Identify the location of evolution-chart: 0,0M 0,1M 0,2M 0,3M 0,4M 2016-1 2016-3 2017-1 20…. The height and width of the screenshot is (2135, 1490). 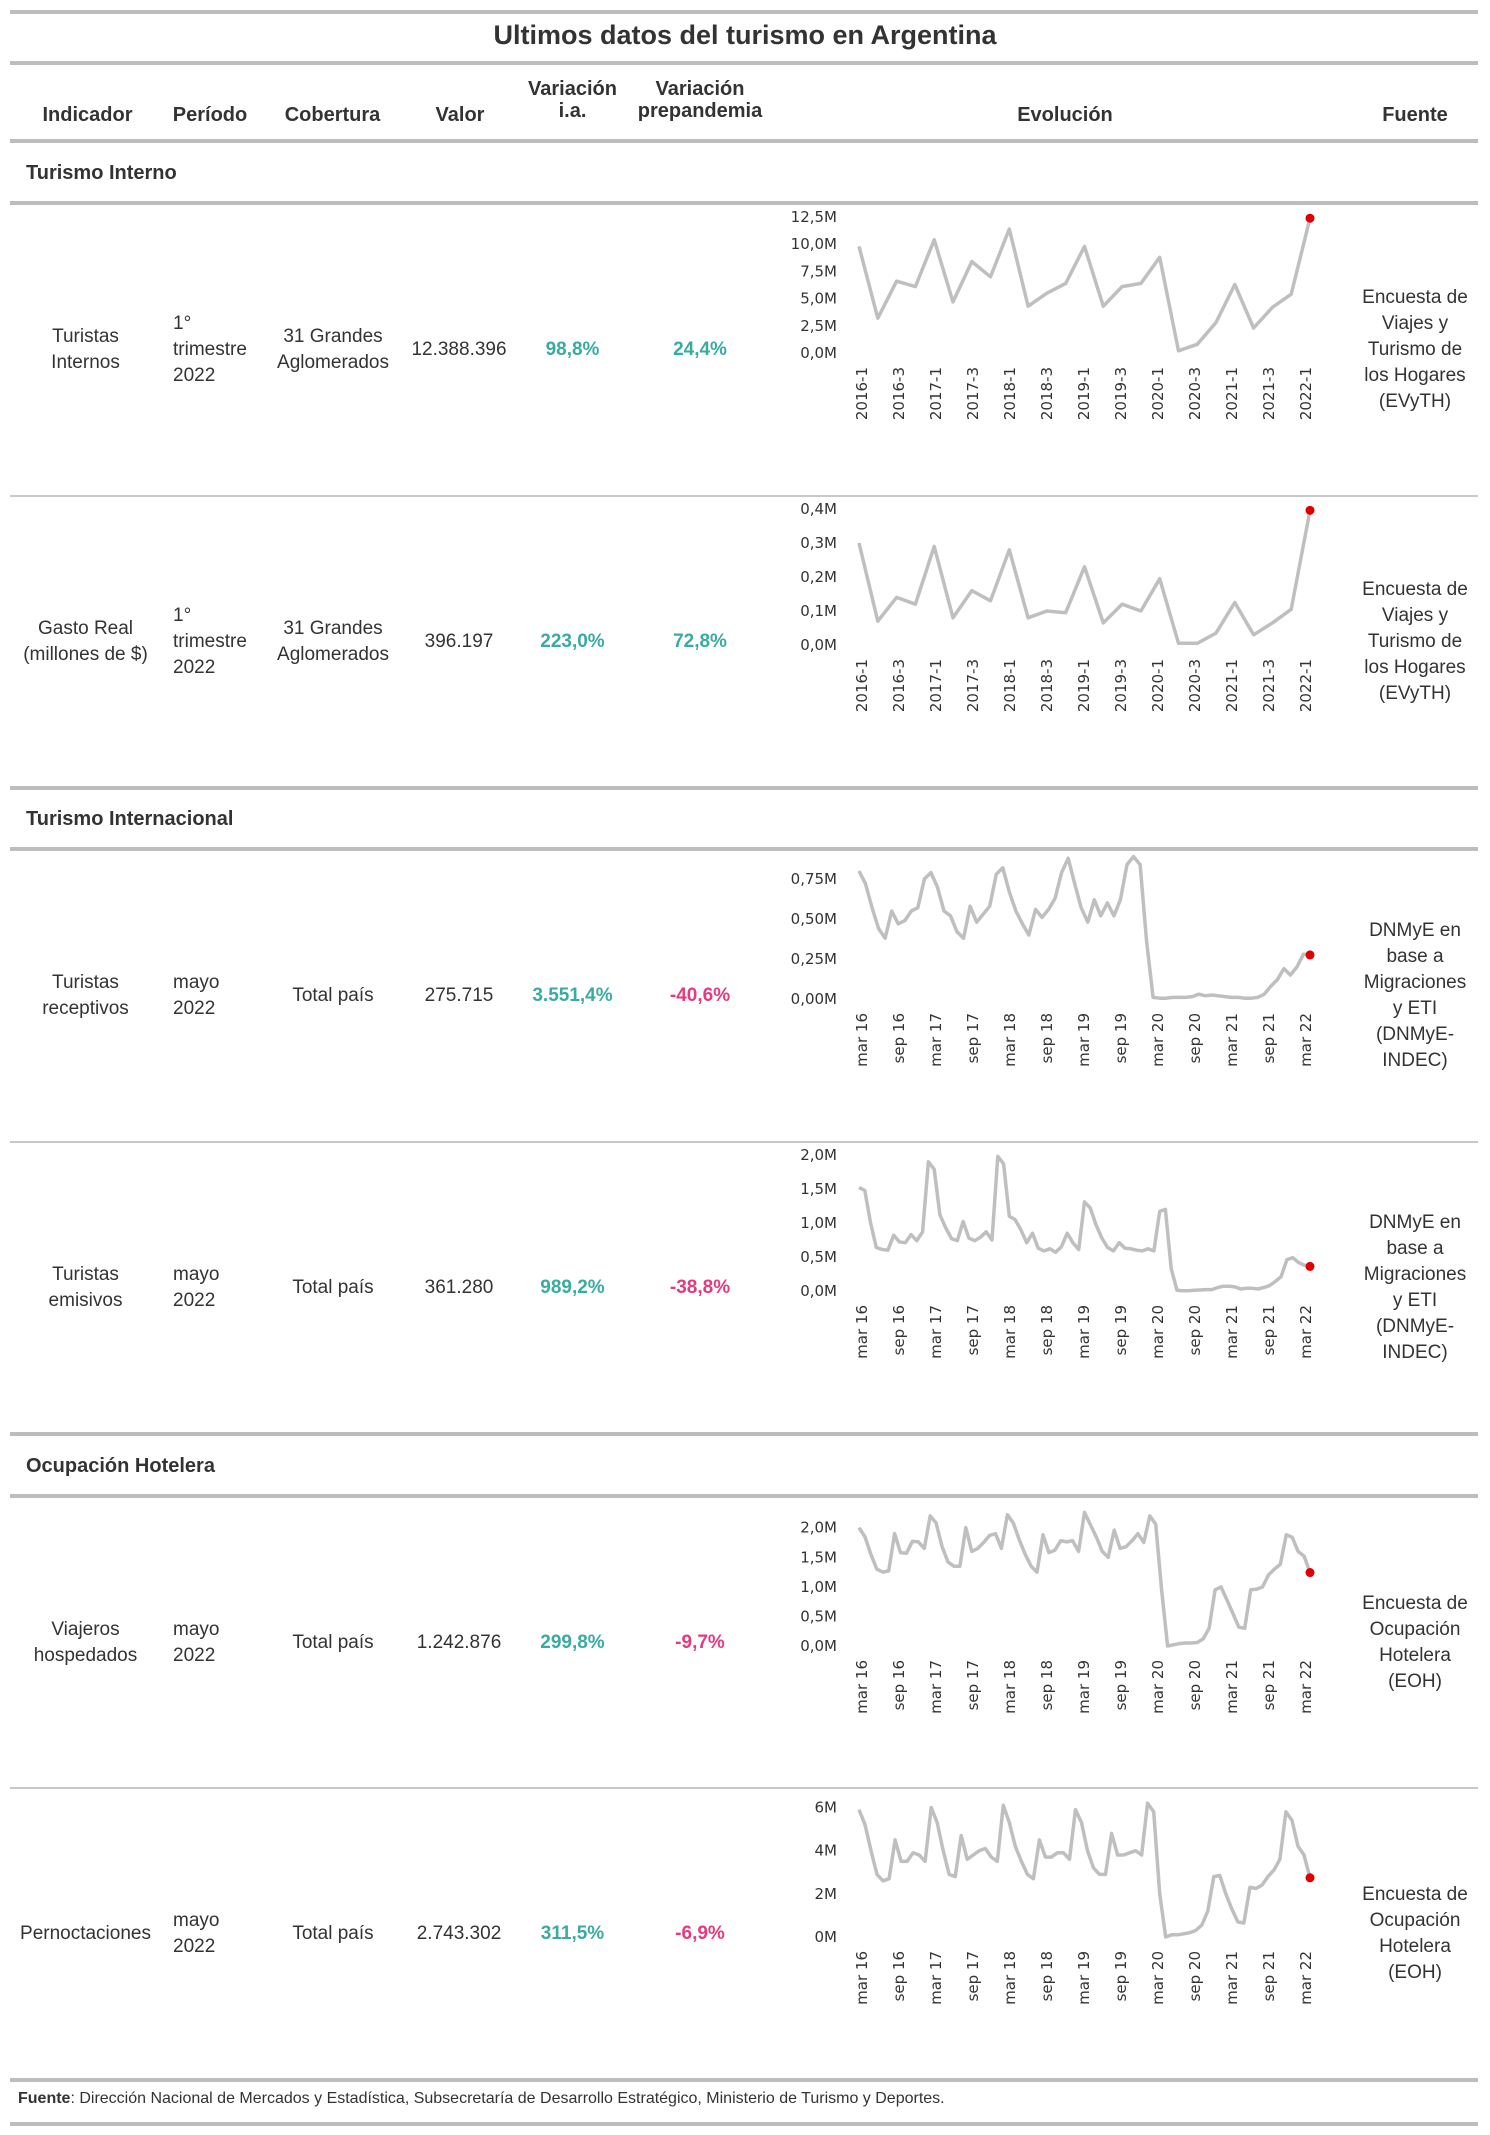
(1070, 642).